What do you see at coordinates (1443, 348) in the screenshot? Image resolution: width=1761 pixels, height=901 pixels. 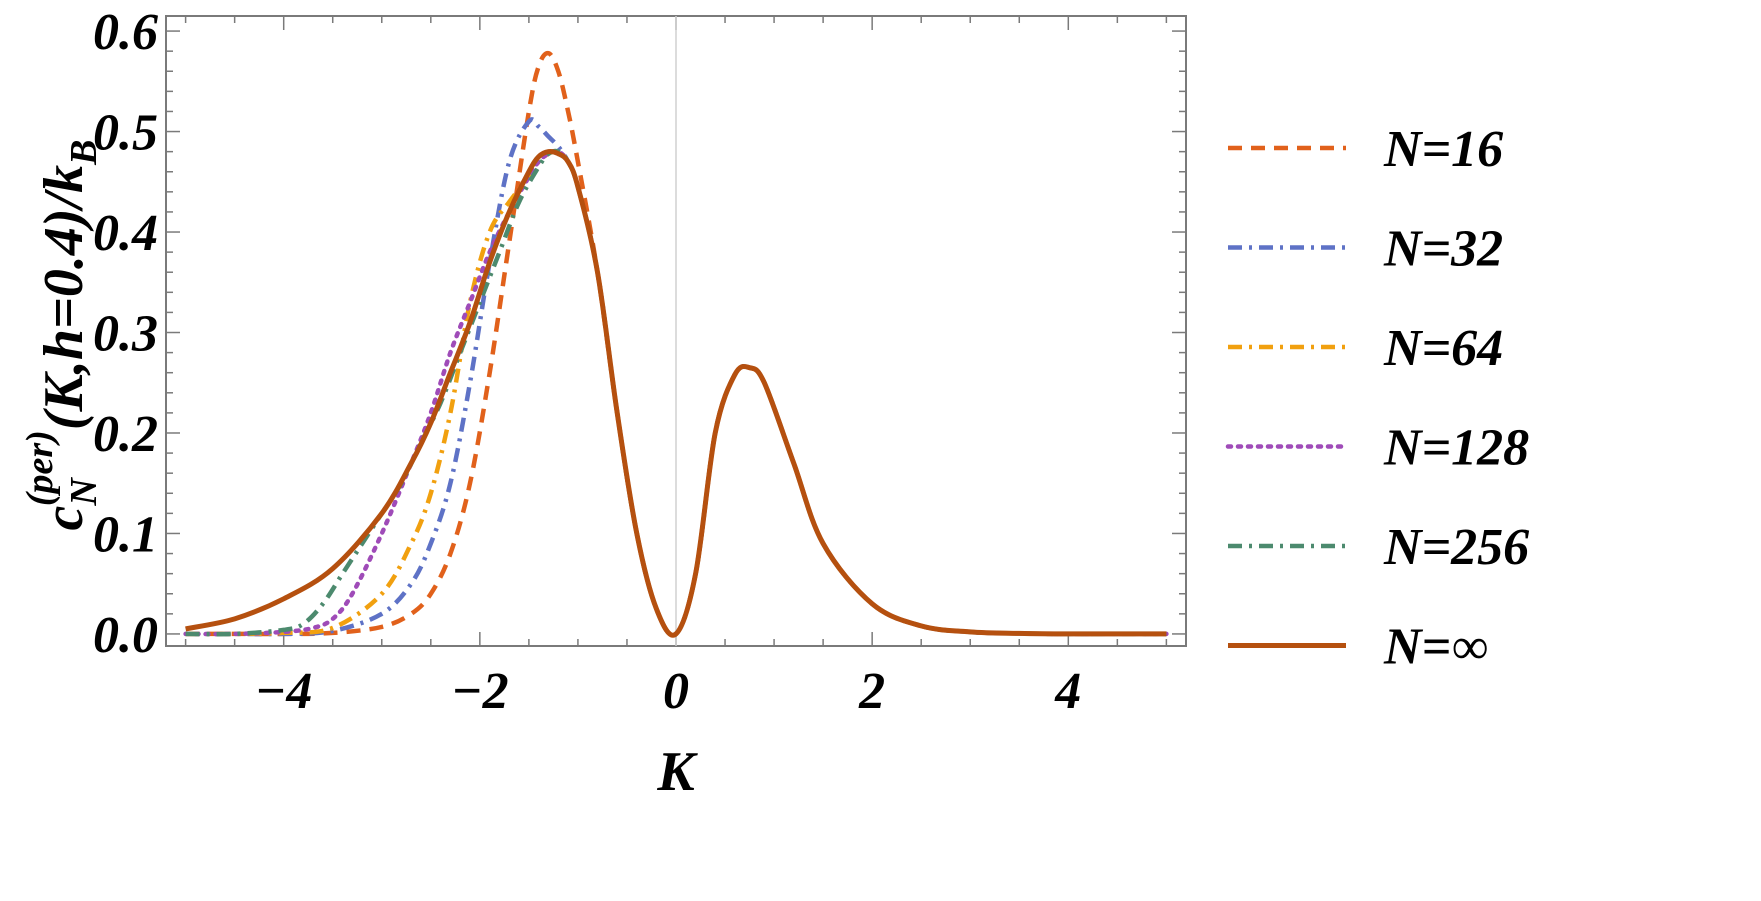 I see `legend-label: N=64` at bounding box center [1443, 348].